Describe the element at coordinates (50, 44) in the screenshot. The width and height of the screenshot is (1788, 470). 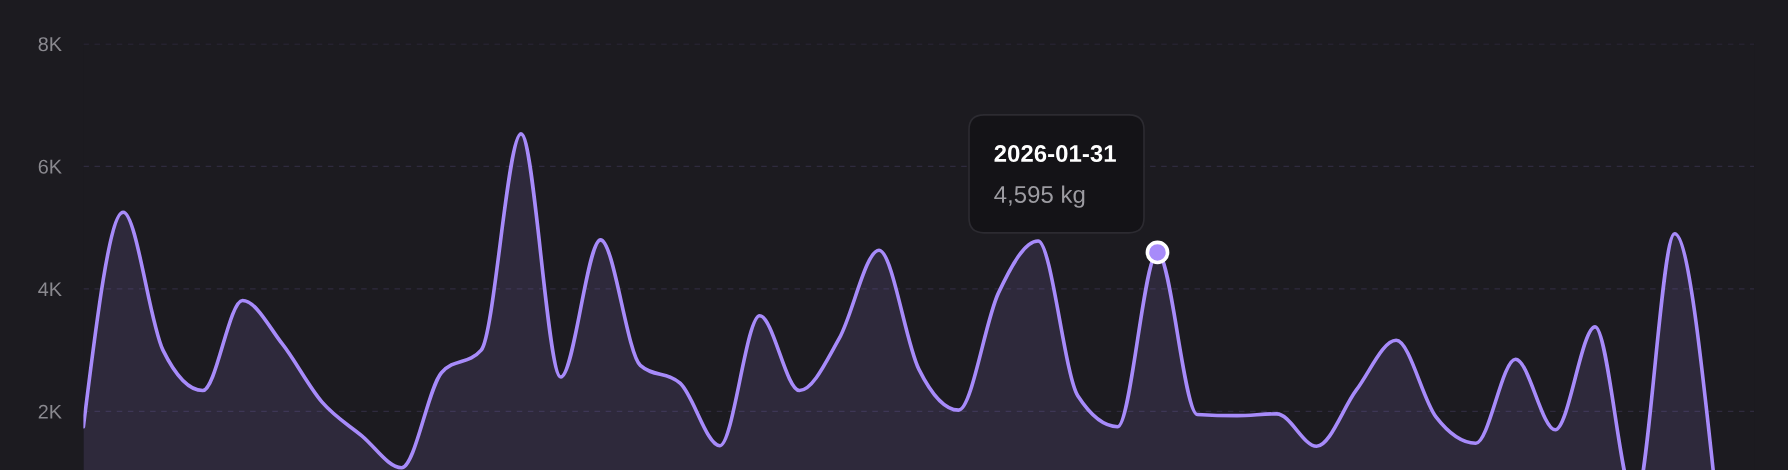
I see `y-tick-label: 8K` at that location.